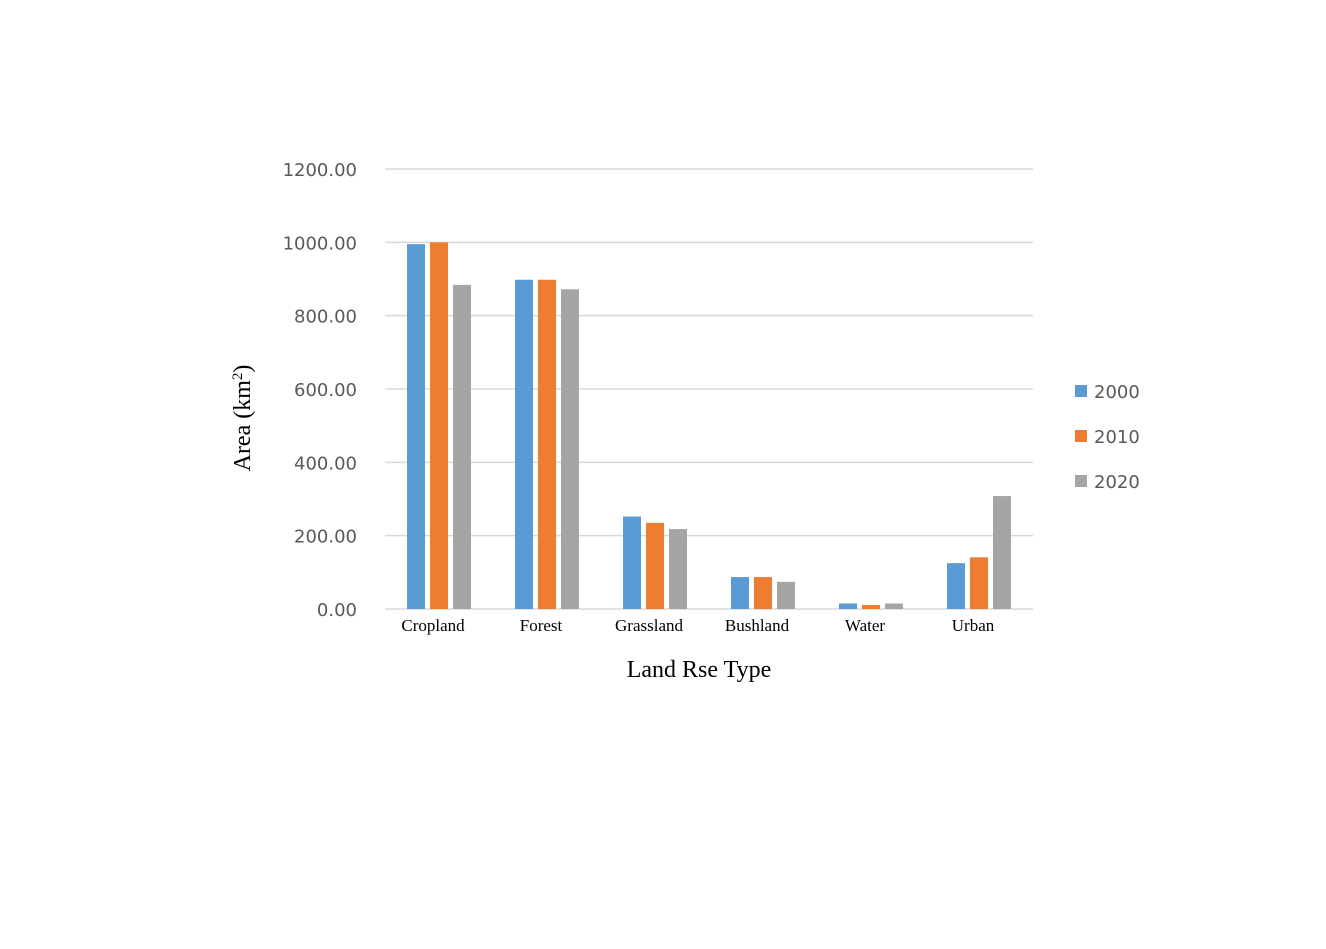  What do you see at coordinates (243, 426) in the screenshot?
I see `y-axis-title-prefix: Area (km` at bounding box center [243, 426].